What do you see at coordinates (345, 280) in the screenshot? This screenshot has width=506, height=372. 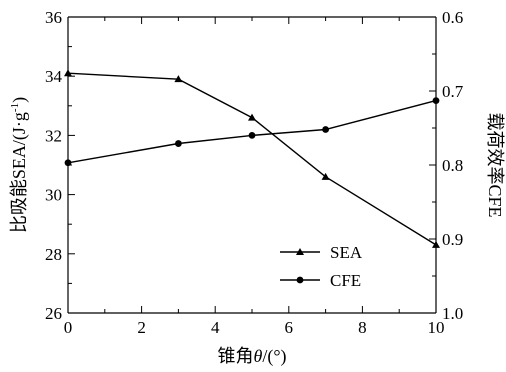 I see `legend-cfe-label: CFE` at bounding box center [345, 280].